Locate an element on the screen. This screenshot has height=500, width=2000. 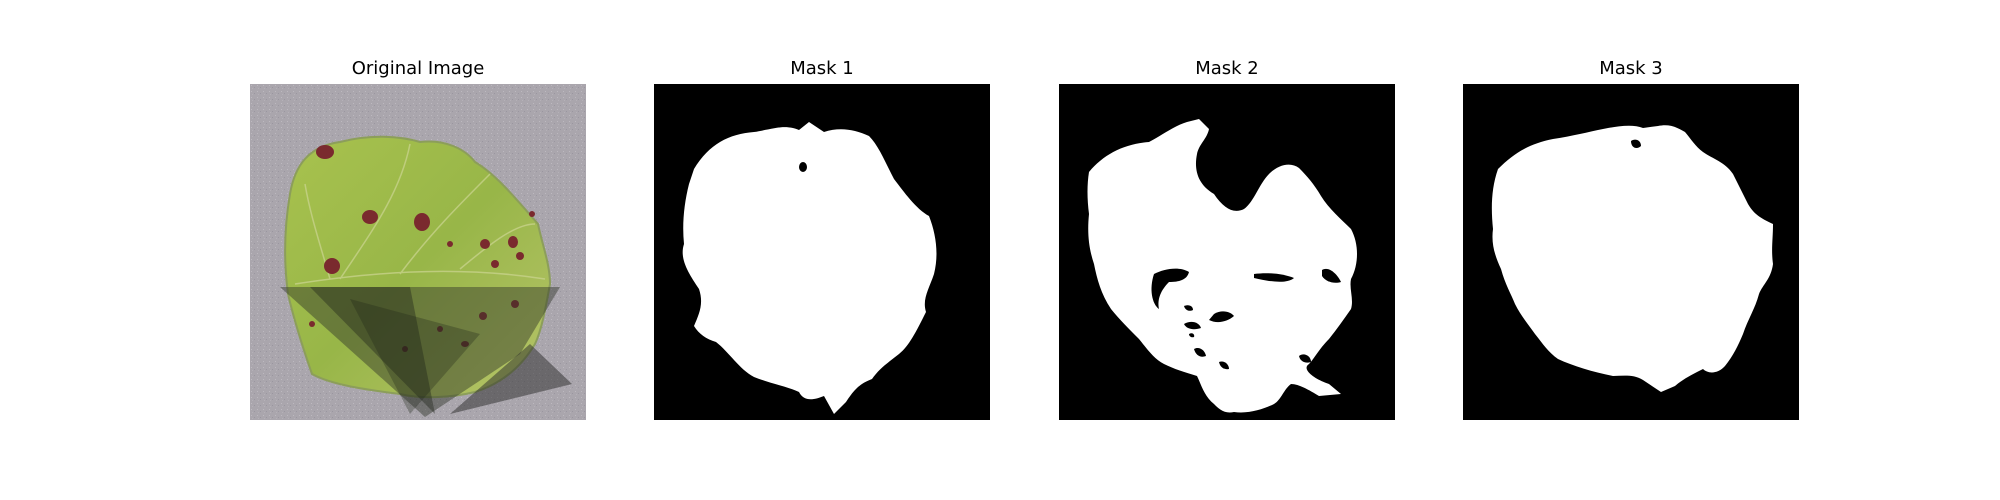
mask-1-image is located at coordinates (822, 252).